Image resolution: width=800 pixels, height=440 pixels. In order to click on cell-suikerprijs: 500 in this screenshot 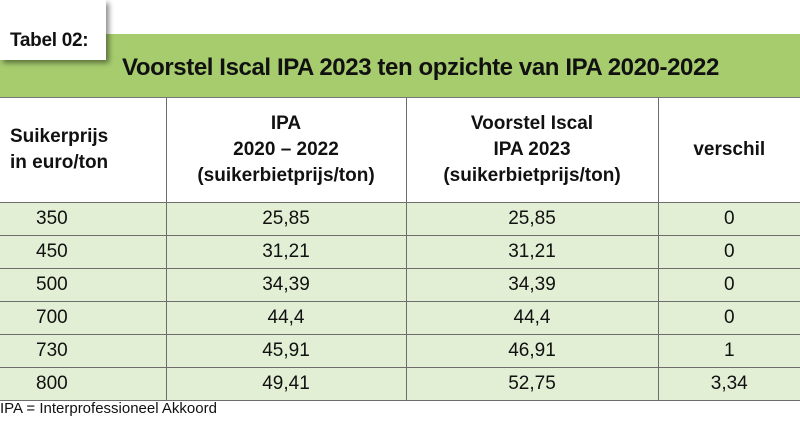, I will do `click(83, 285)`.